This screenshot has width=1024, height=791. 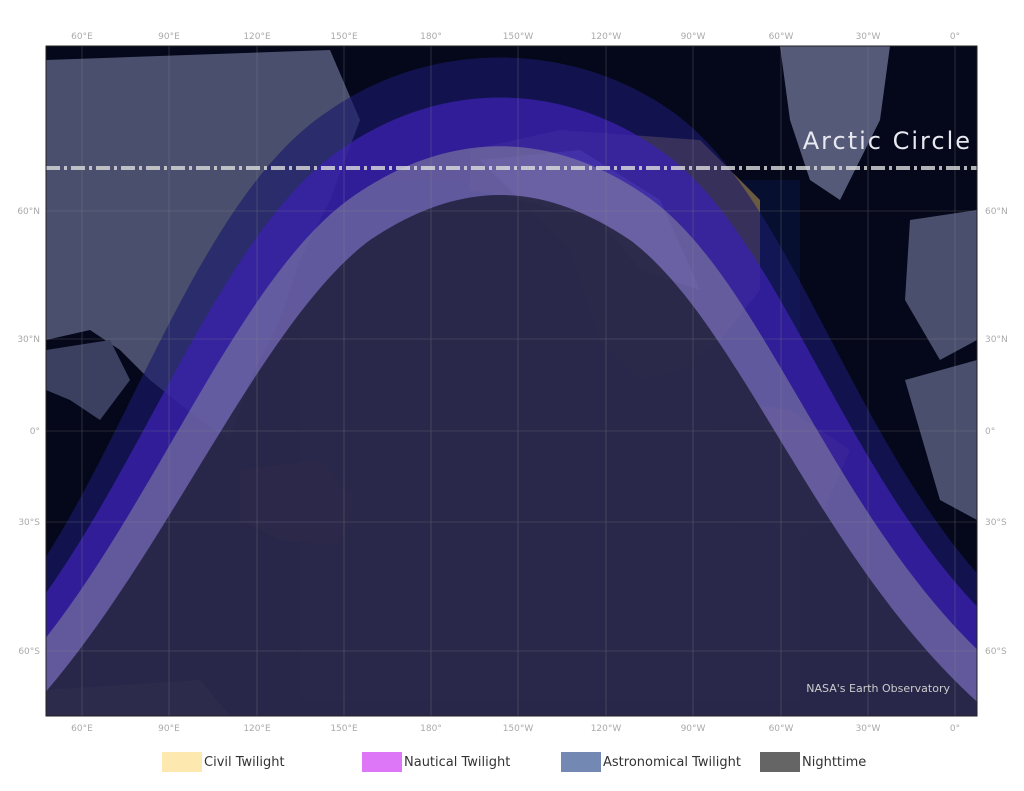 I want to click on bottom-lon-label: 150°E, so click(x=344, y=729).